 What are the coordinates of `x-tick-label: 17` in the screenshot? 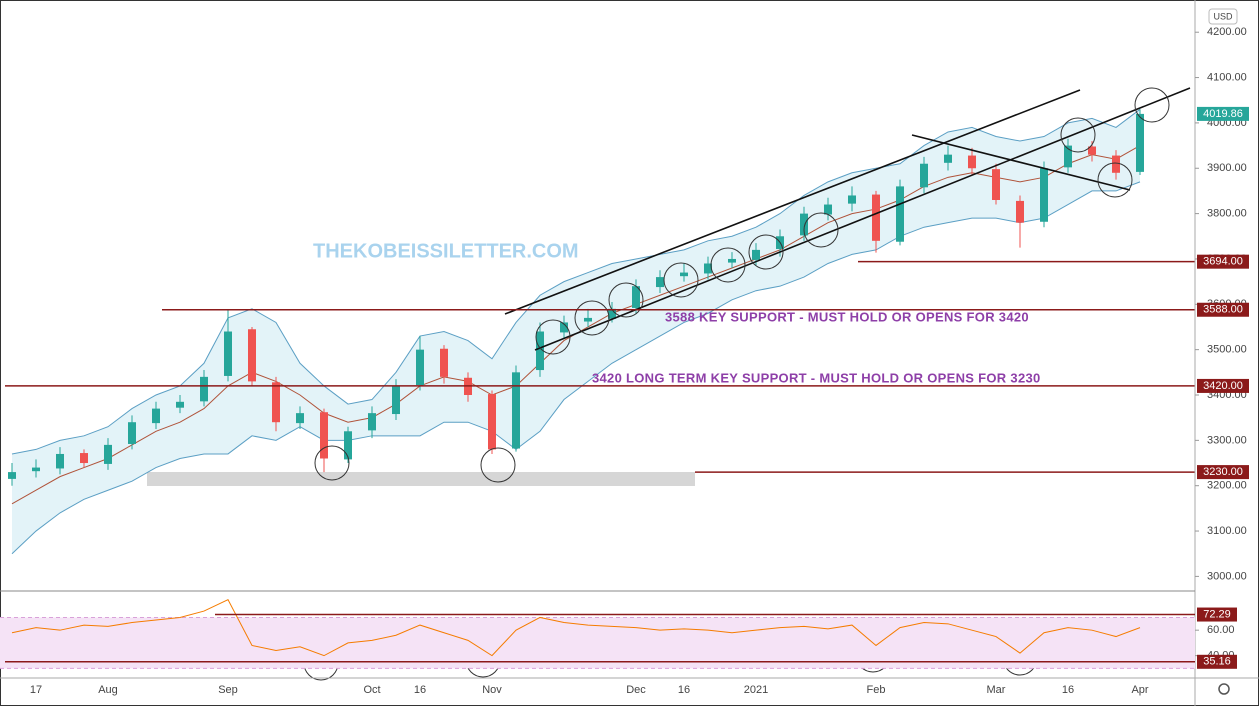 It's located at (36, 690).